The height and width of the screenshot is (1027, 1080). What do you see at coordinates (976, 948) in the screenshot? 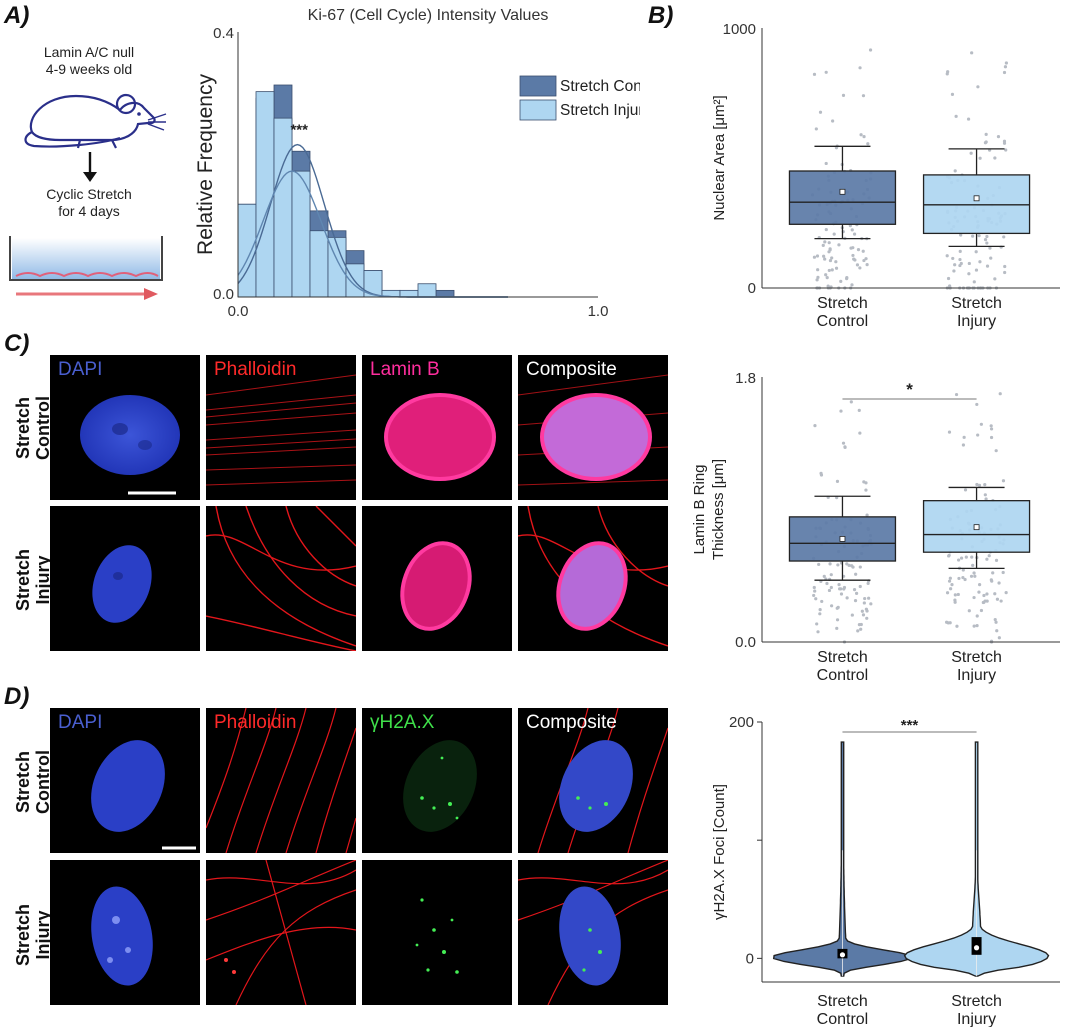
I see `violin-median-marker` at bounding box center [976, 948].